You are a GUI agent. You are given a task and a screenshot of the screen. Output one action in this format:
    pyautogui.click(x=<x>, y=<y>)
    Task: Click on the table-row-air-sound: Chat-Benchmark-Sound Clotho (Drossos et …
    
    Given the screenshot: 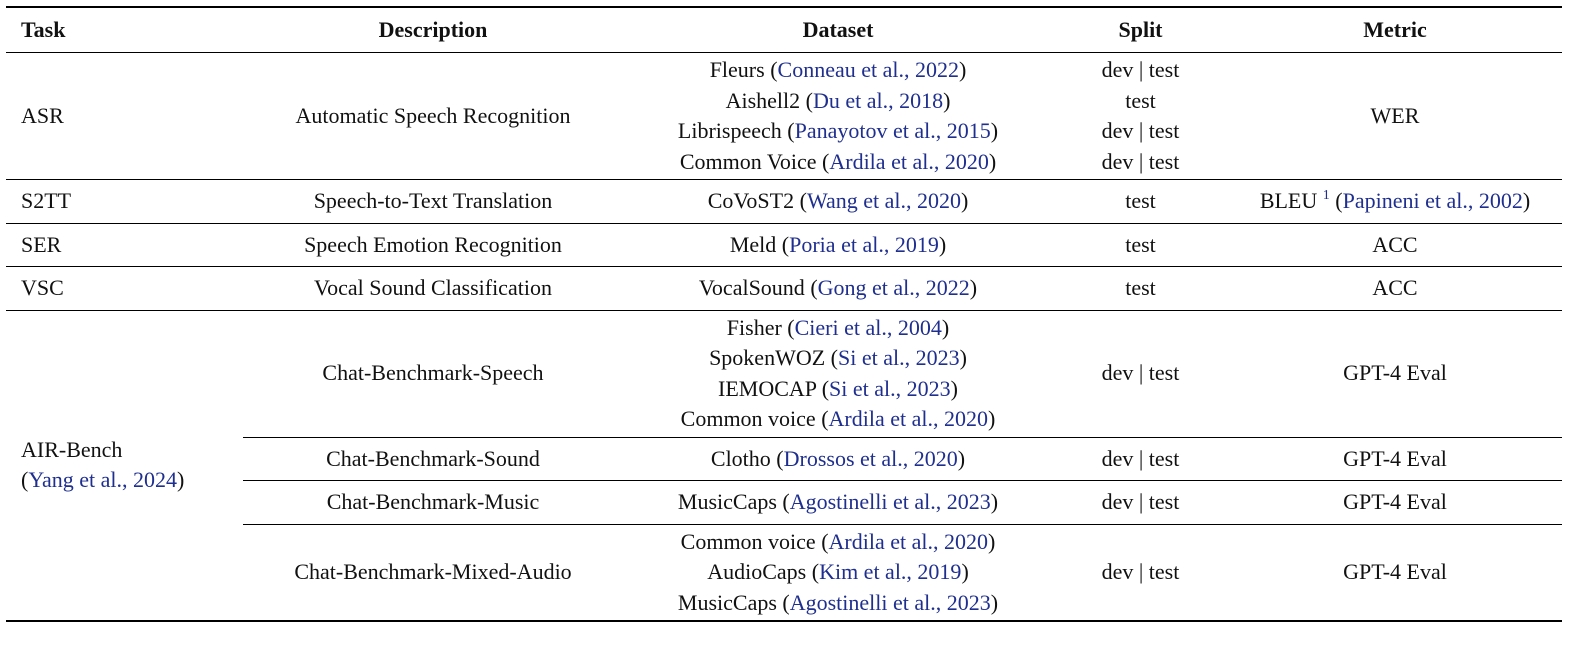 What is the action you would take?
    pyautogui.click(x=784, y=459)
    